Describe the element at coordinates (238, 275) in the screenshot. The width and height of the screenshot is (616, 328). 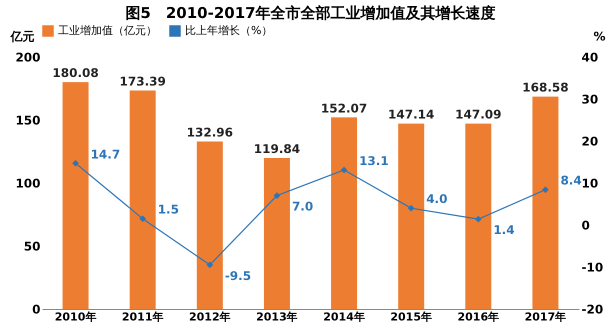
I see `data-label: -9.5` at that location.